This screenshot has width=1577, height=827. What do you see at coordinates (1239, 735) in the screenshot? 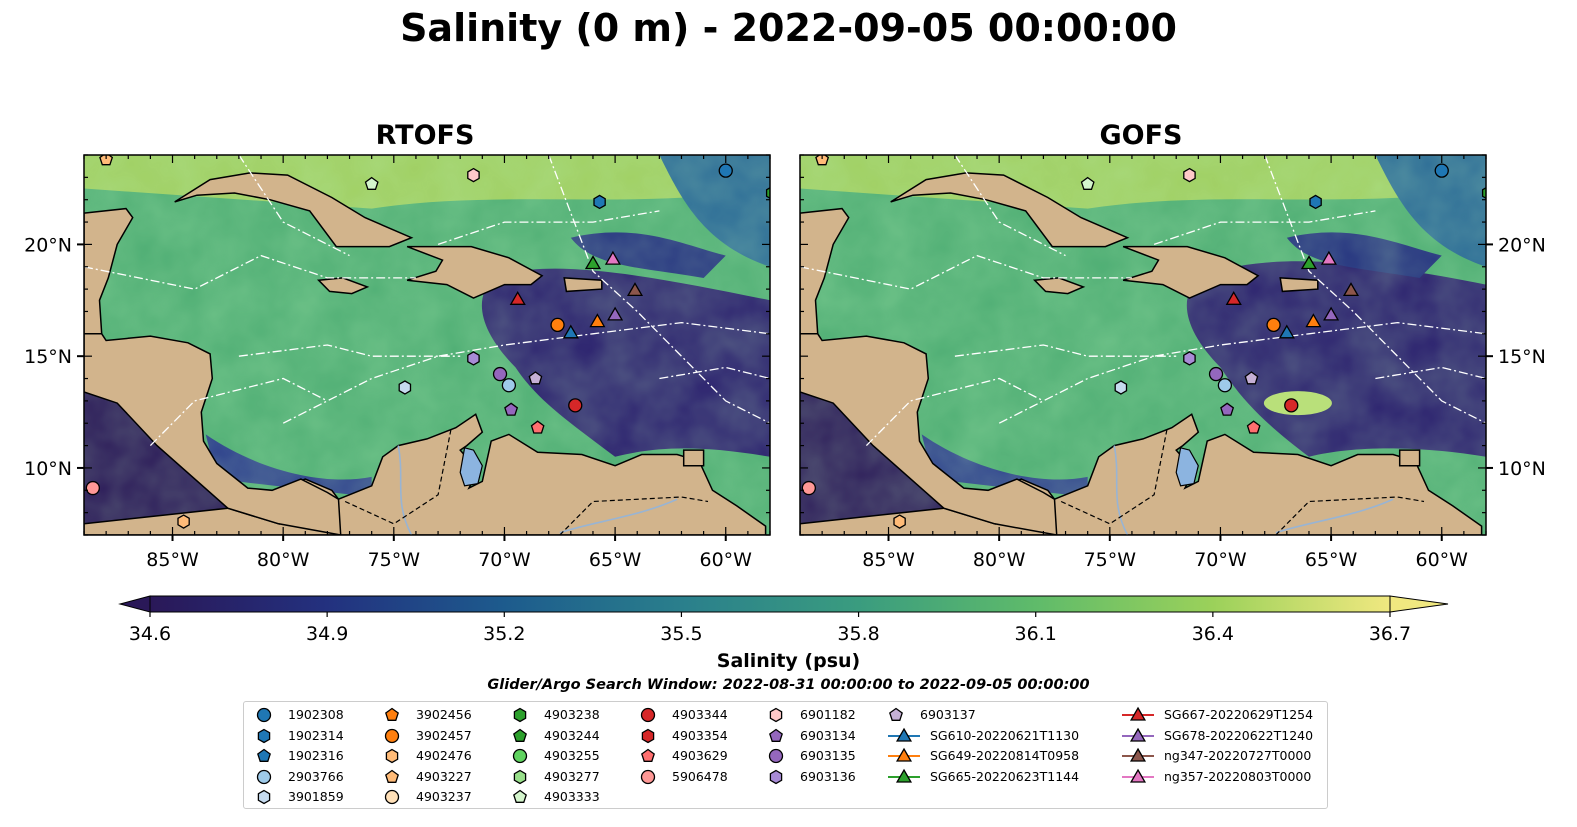
I see `legend-label: SG678-20220622T1240` at bounding box center [1239, 735].